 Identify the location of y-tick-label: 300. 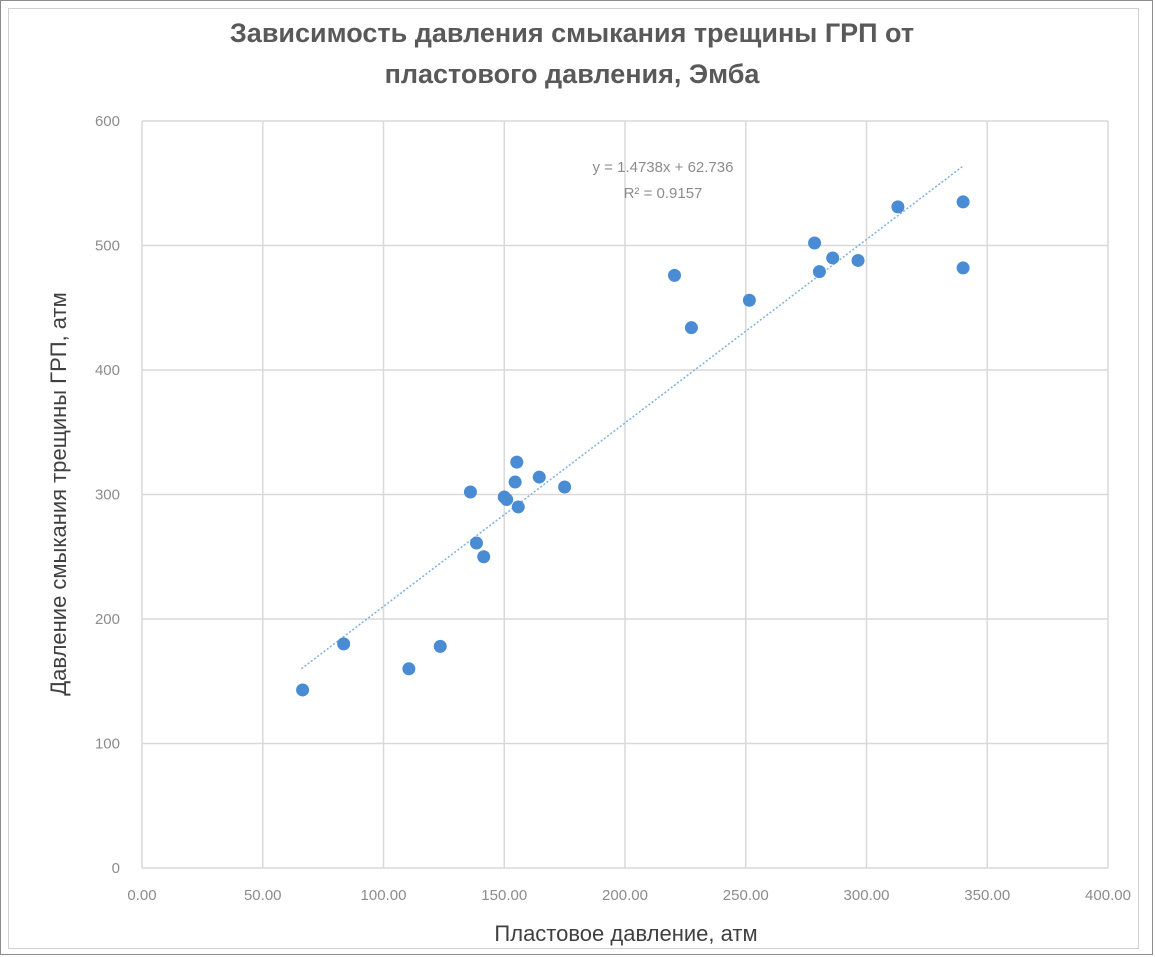
(107, 495).